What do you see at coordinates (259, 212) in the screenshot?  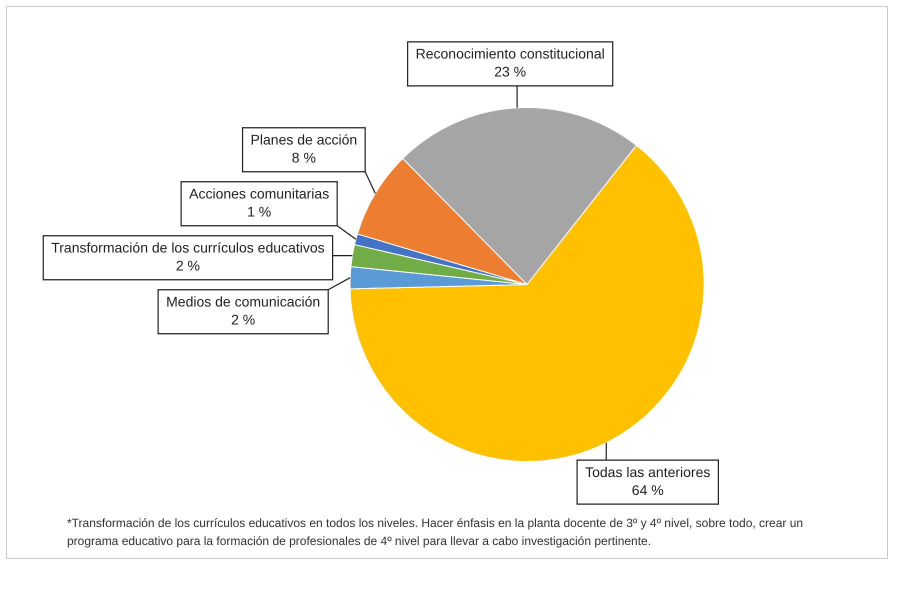 I see `data-label: 1 %` at bounding box center [259, 212].